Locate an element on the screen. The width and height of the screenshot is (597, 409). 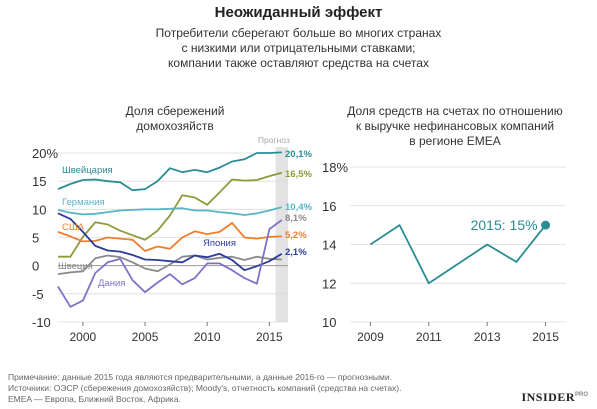
series-name-label: Швеция is located at coordinates (75, 266).